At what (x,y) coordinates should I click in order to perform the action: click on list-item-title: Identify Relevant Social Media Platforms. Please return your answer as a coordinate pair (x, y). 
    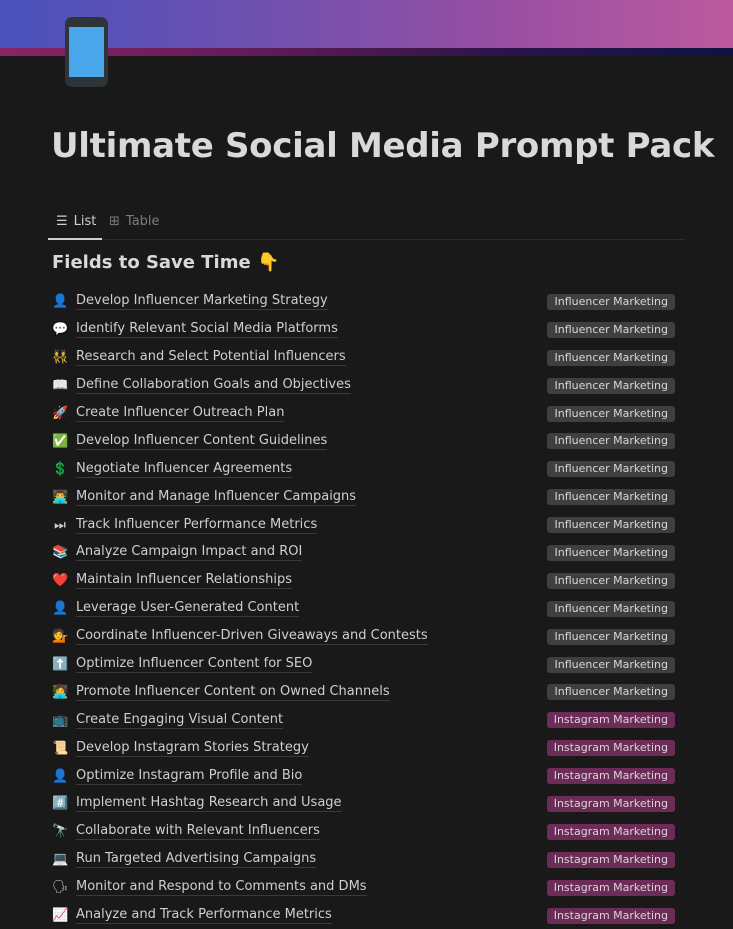
    Looking at the image, I should click on (207, 330).